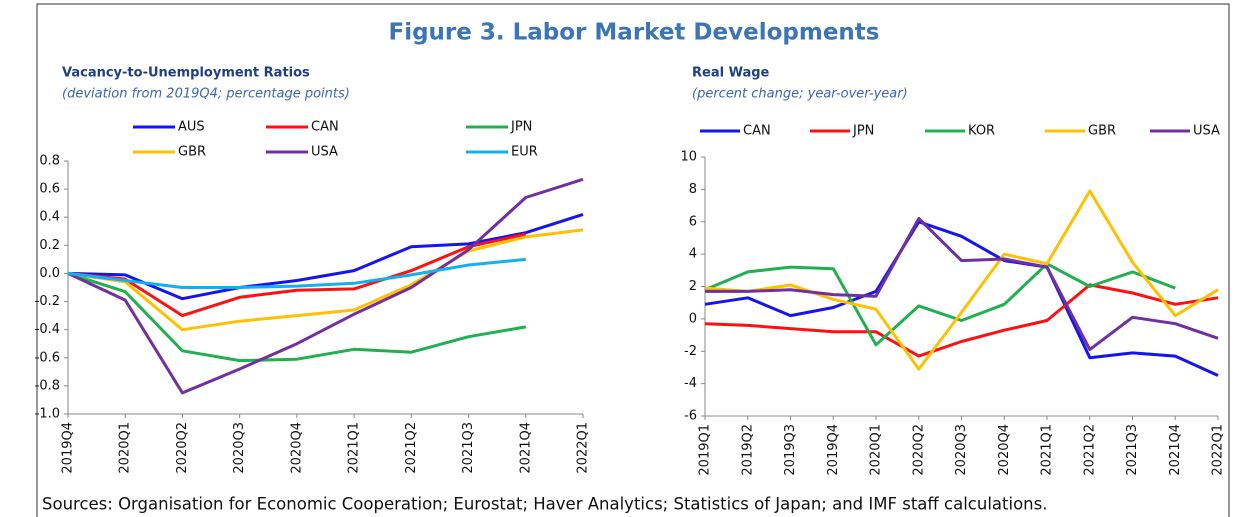 The image size is (1238, 517). What do you see at coordinates (47, 329) in the screenshot?
I see `y-tick-label: -0.4` at bounding box center [47, 329].